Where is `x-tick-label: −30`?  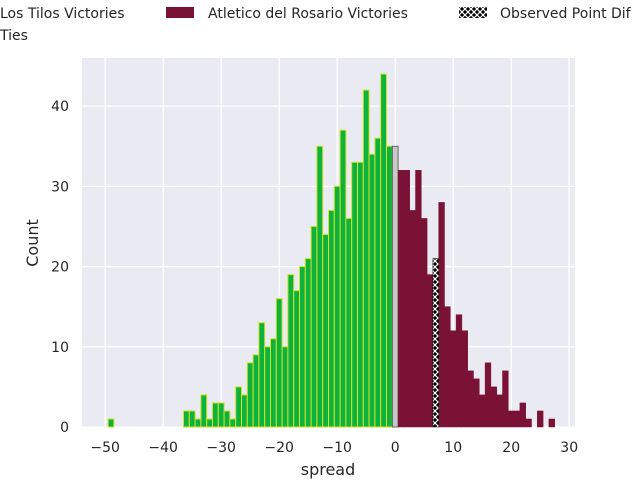
x-tick-label: −30 is located at coordinates (221, 448).